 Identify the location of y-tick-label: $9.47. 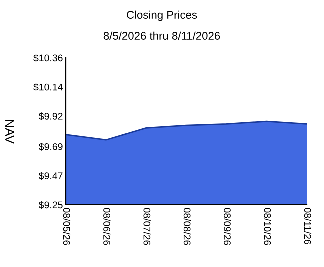
(51, 176).